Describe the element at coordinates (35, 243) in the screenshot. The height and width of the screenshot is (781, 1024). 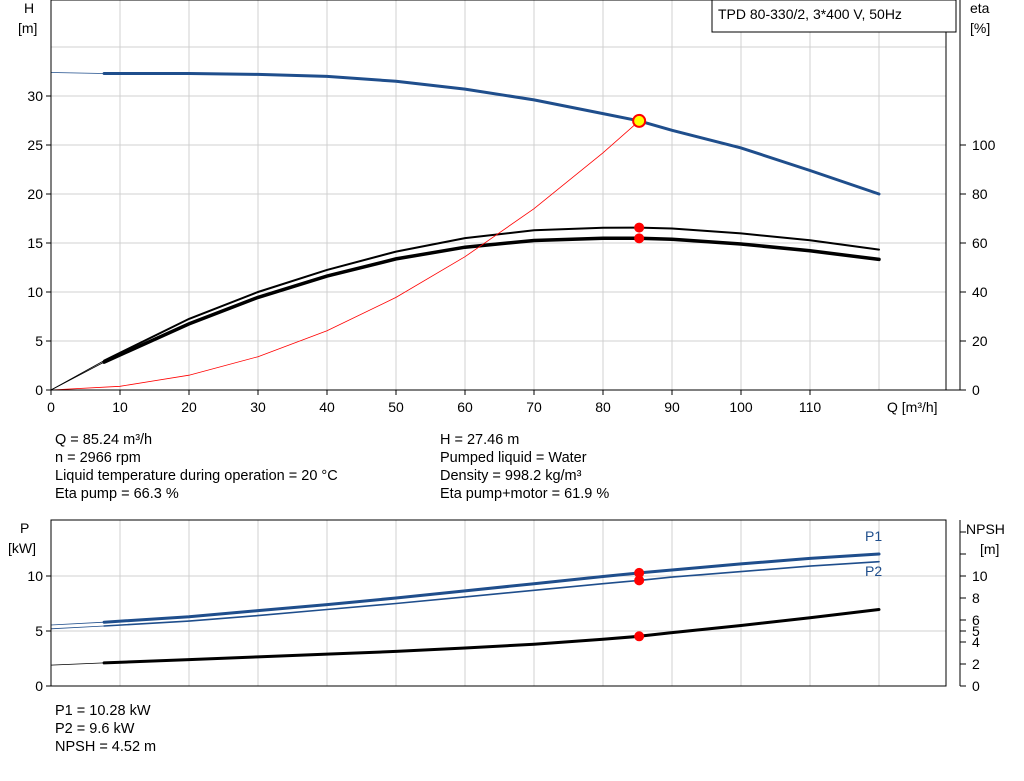
I see `y-left-tick-label: 15` at that location.